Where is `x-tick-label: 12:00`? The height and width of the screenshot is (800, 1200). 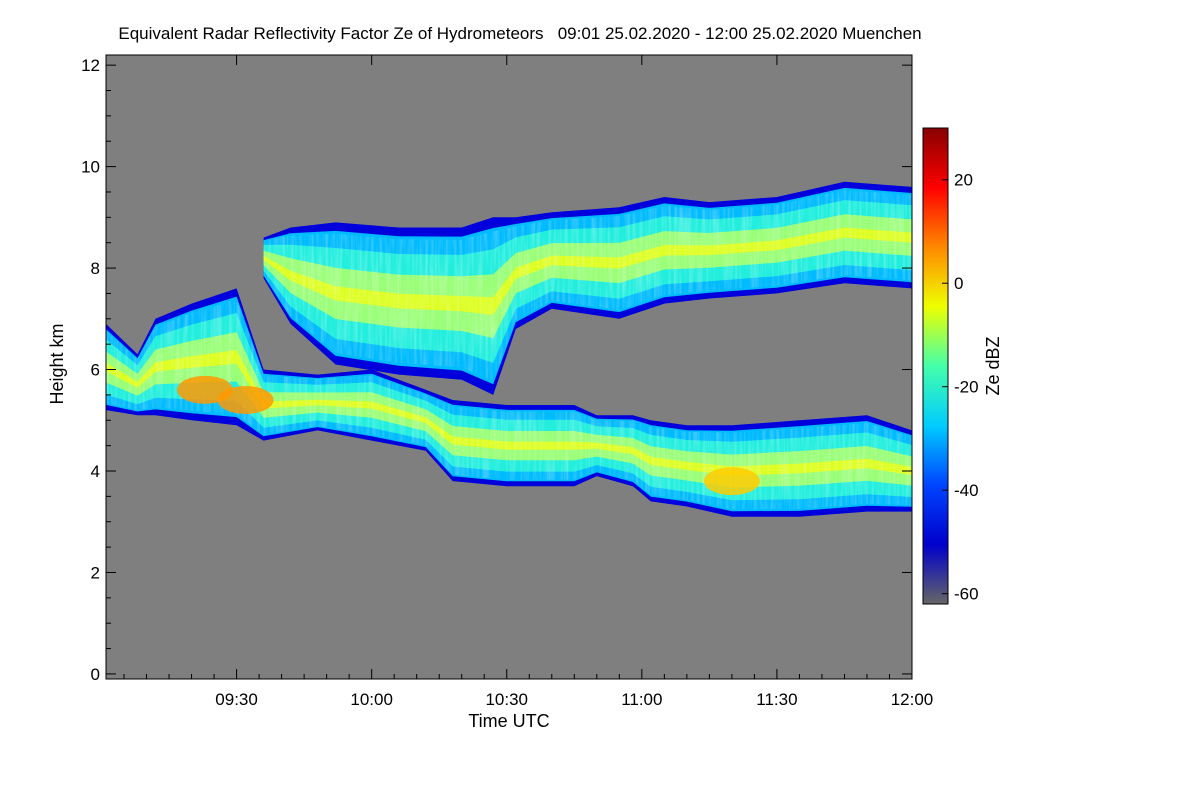
x-tick-label: 12:00 is located at coordinates (912, 699).